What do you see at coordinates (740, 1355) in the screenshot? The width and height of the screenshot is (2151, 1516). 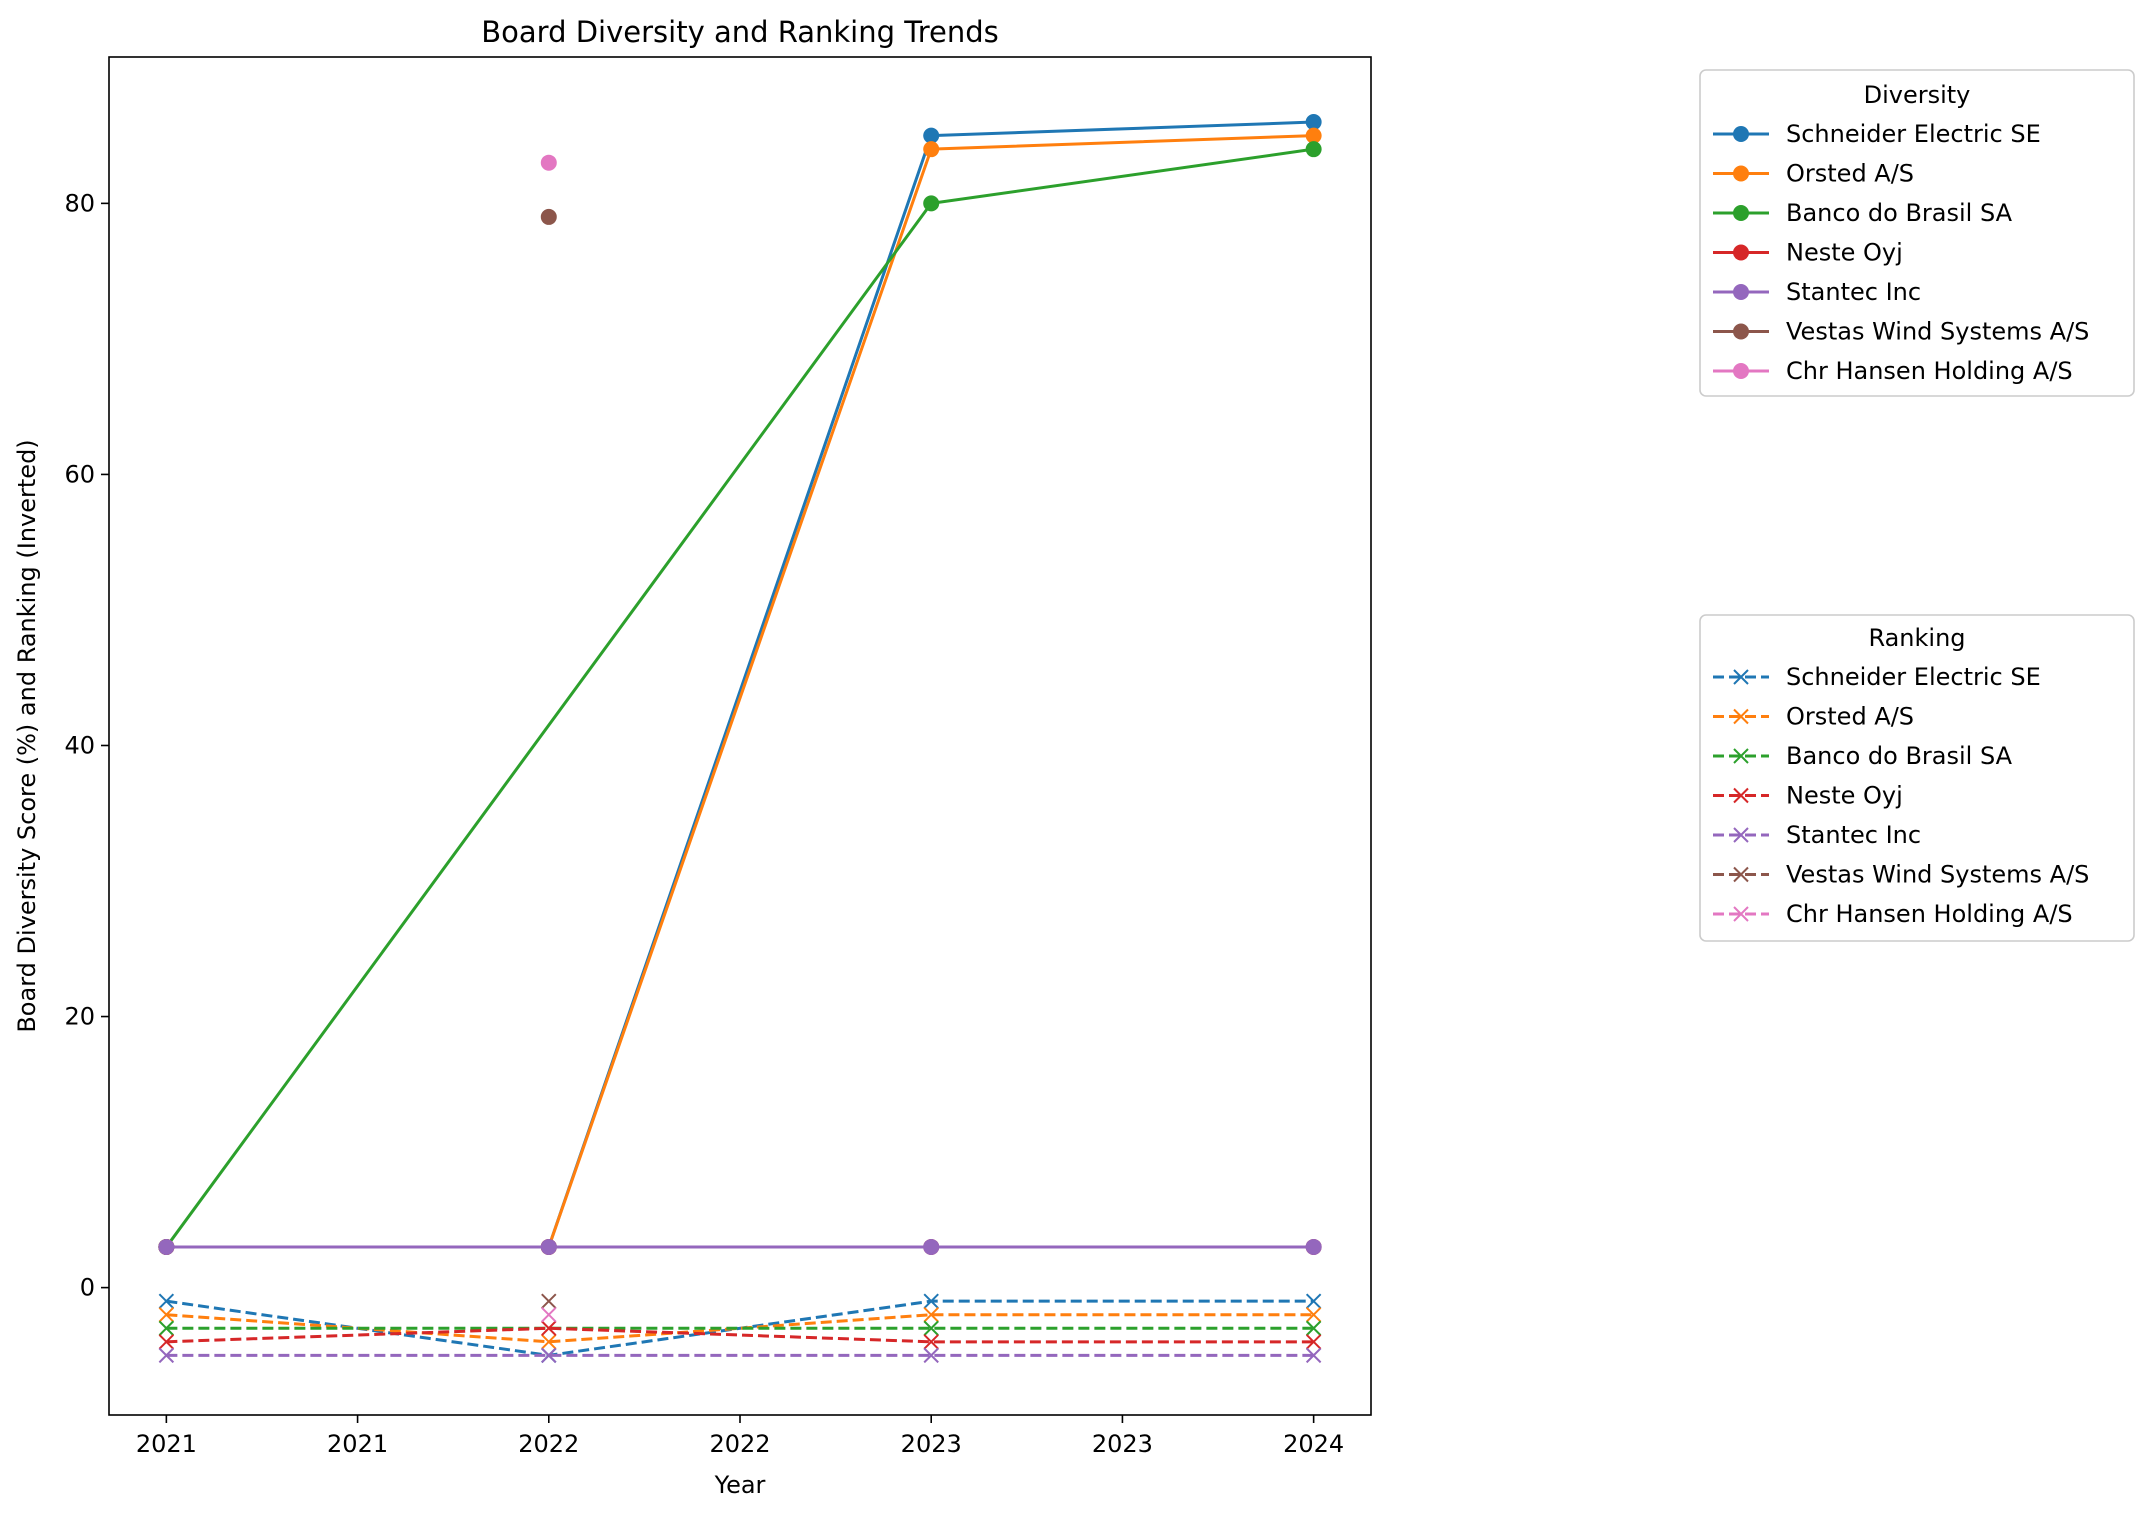 I see `ranking-series-stantec-inc` at bounding box center [740, 1355].